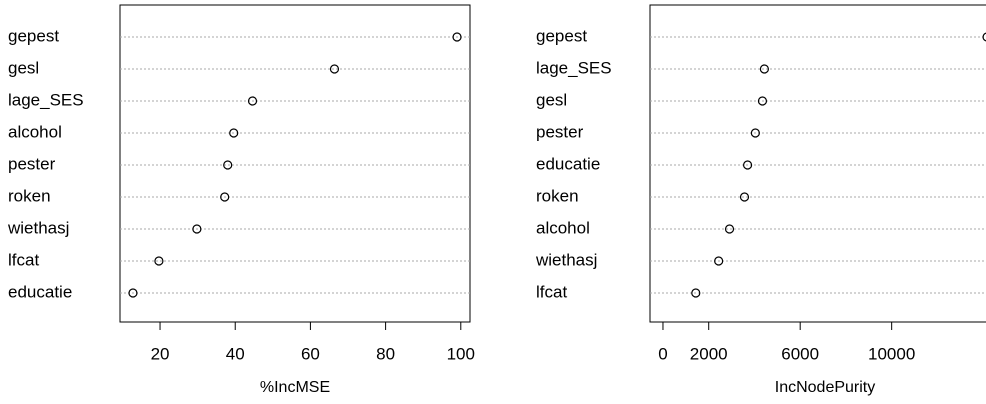 This screenshot has width=986, height=404. What do you see at coordinates (709, 353) in the screenshot?
I see `x-tick-label: 2000` at bounding box center [709, 353].